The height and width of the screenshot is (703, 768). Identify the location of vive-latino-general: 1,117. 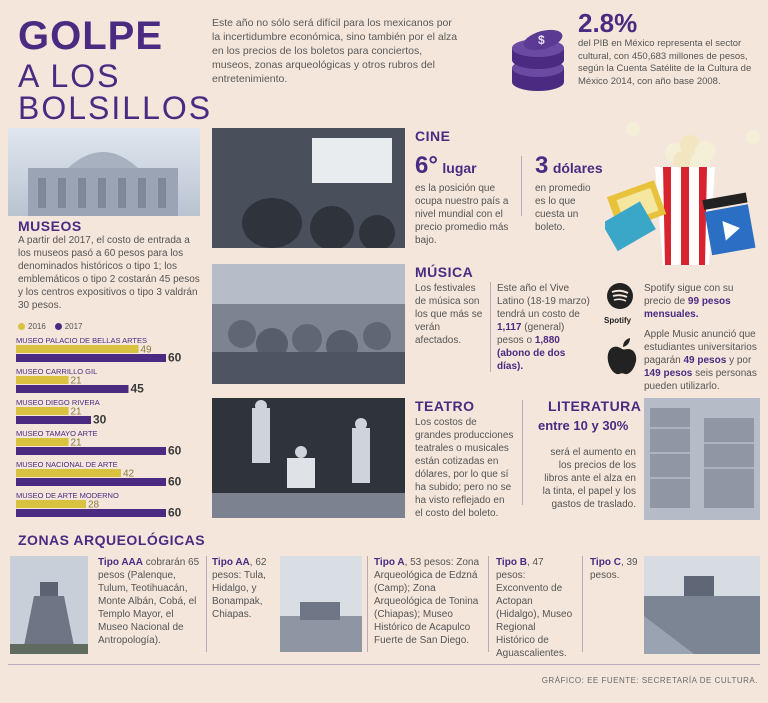
(509, 327).